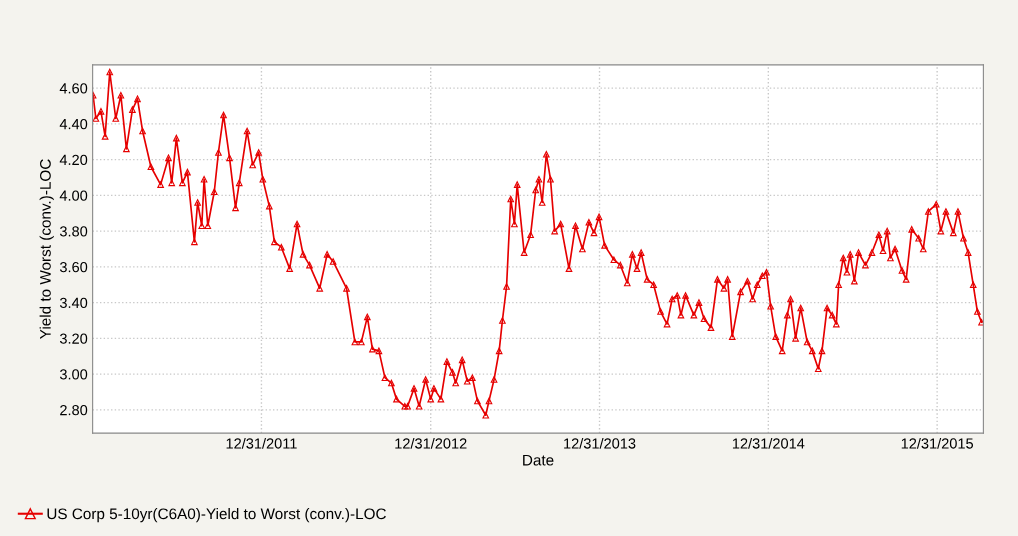  Describe the element at coordinates (73, 338) in the screenshot. I see `y-tick-label: 3.20` at that location.